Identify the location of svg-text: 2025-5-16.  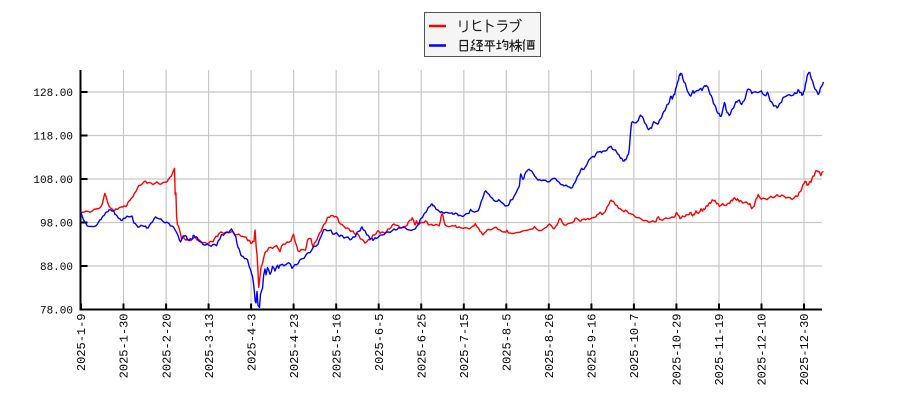
(337, 346).